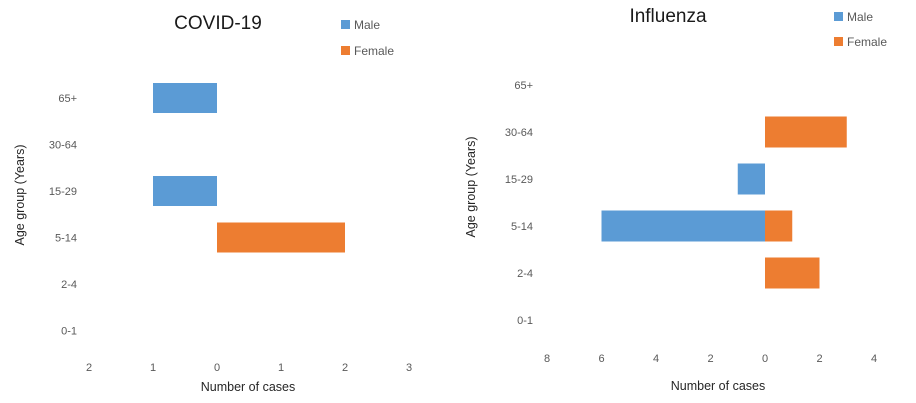 This screenshot has width=916, height=403. Describe the element at coordinates (409, 368) in the screenshot. I see `x-tick-label: 3` at that location.